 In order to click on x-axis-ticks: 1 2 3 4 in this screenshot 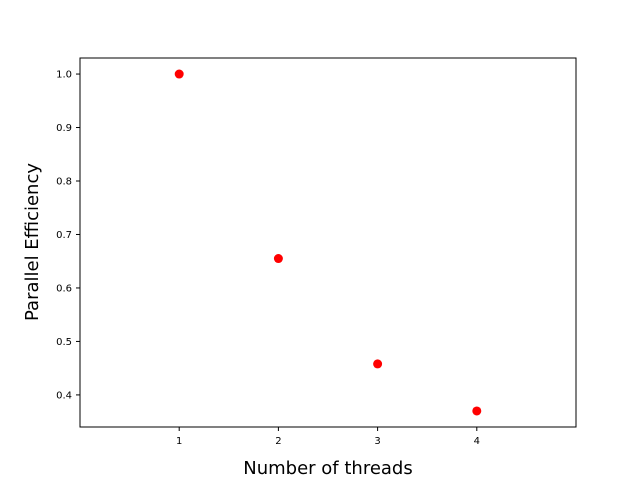, I will do `click(328, 437)`.